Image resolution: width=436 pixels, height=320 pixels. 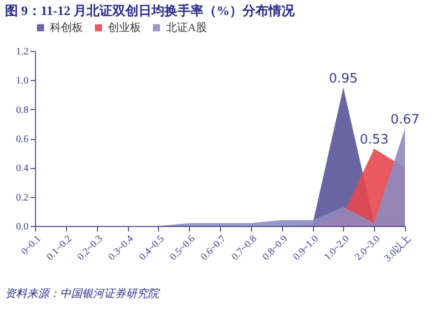 I want to click on chart-title: 图 9：11-12 月北证双创日均换手率（%）分布情况, so click(x=150, y=10).